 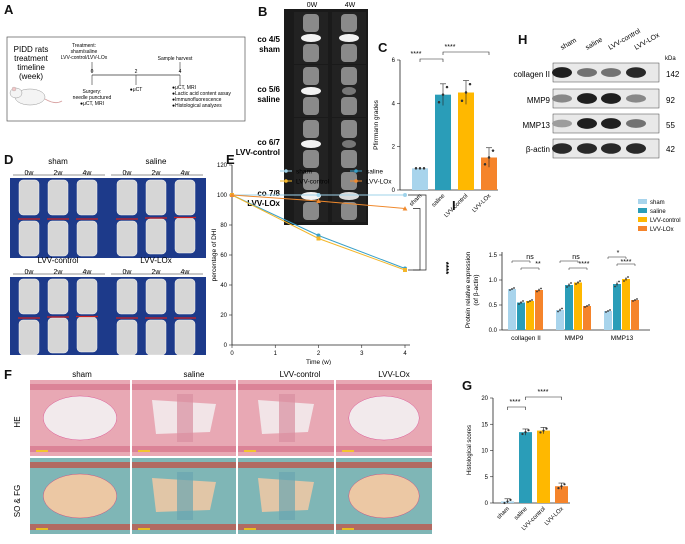 What do you see at coordinates (157, 173) in the screenshot?
I see `d-time-2w-b: 2w` at bounding box center [157, 173].